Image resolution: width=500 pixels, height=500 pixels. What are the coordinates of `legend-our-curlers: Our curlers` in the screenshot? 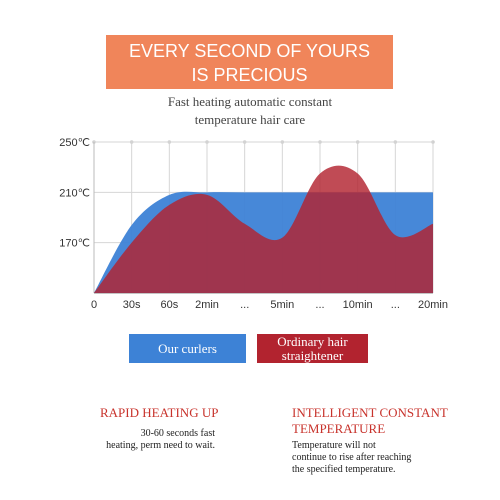 It's located at (187, 348).